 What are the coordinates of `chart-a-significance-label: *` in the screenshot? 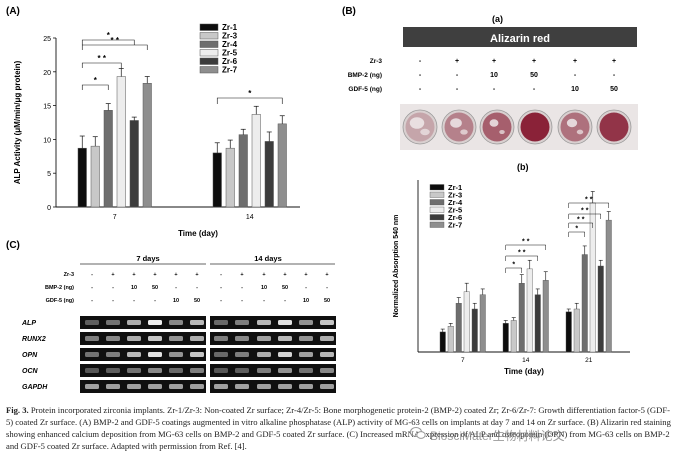 It's located at (250, 93).